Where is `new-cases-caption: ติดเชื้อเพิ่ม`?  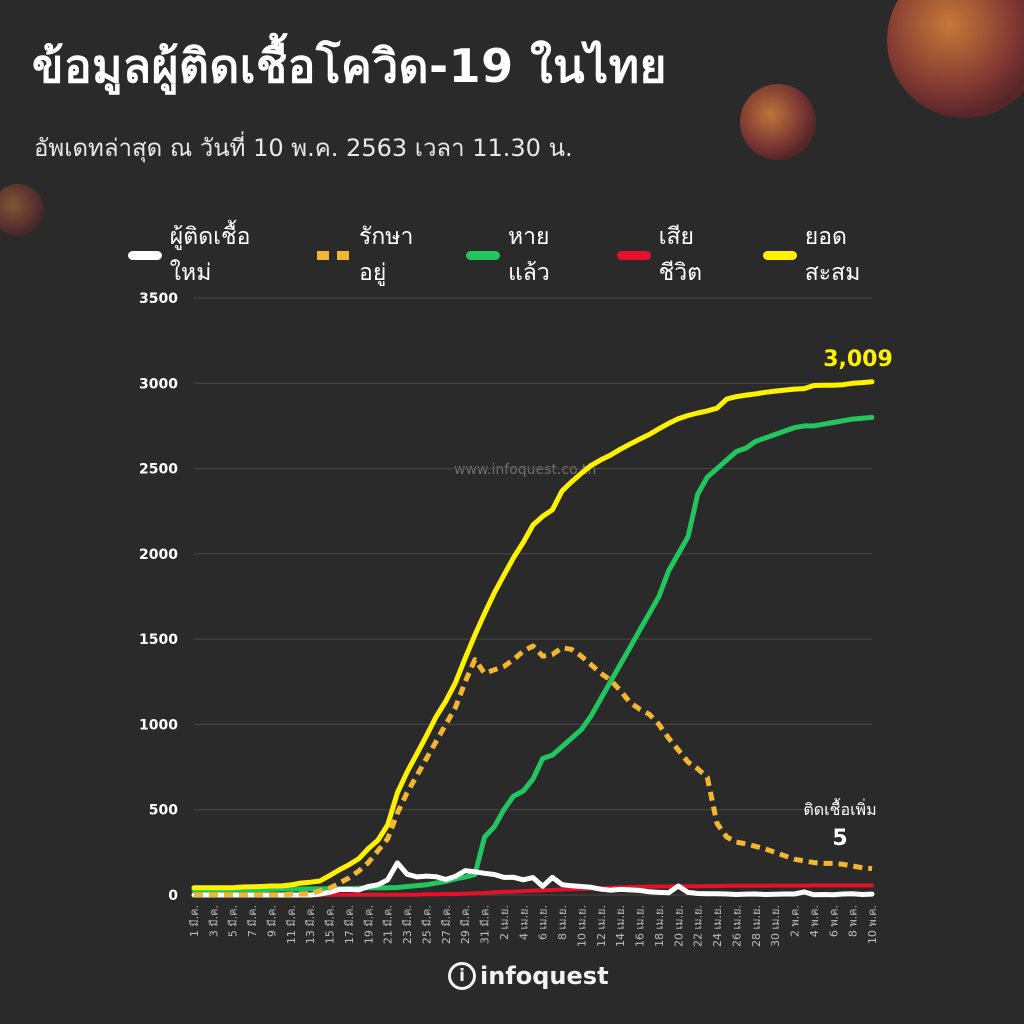 new-cases-caption: ติดเชื้อเพิ่ม is located at coordinates (839, 808).